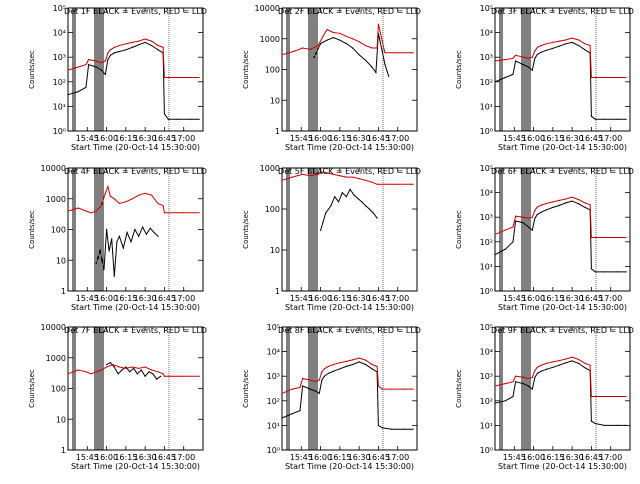 This screenshot has width=640, height=484. I want to click on plot-frame, so click(135, 388).